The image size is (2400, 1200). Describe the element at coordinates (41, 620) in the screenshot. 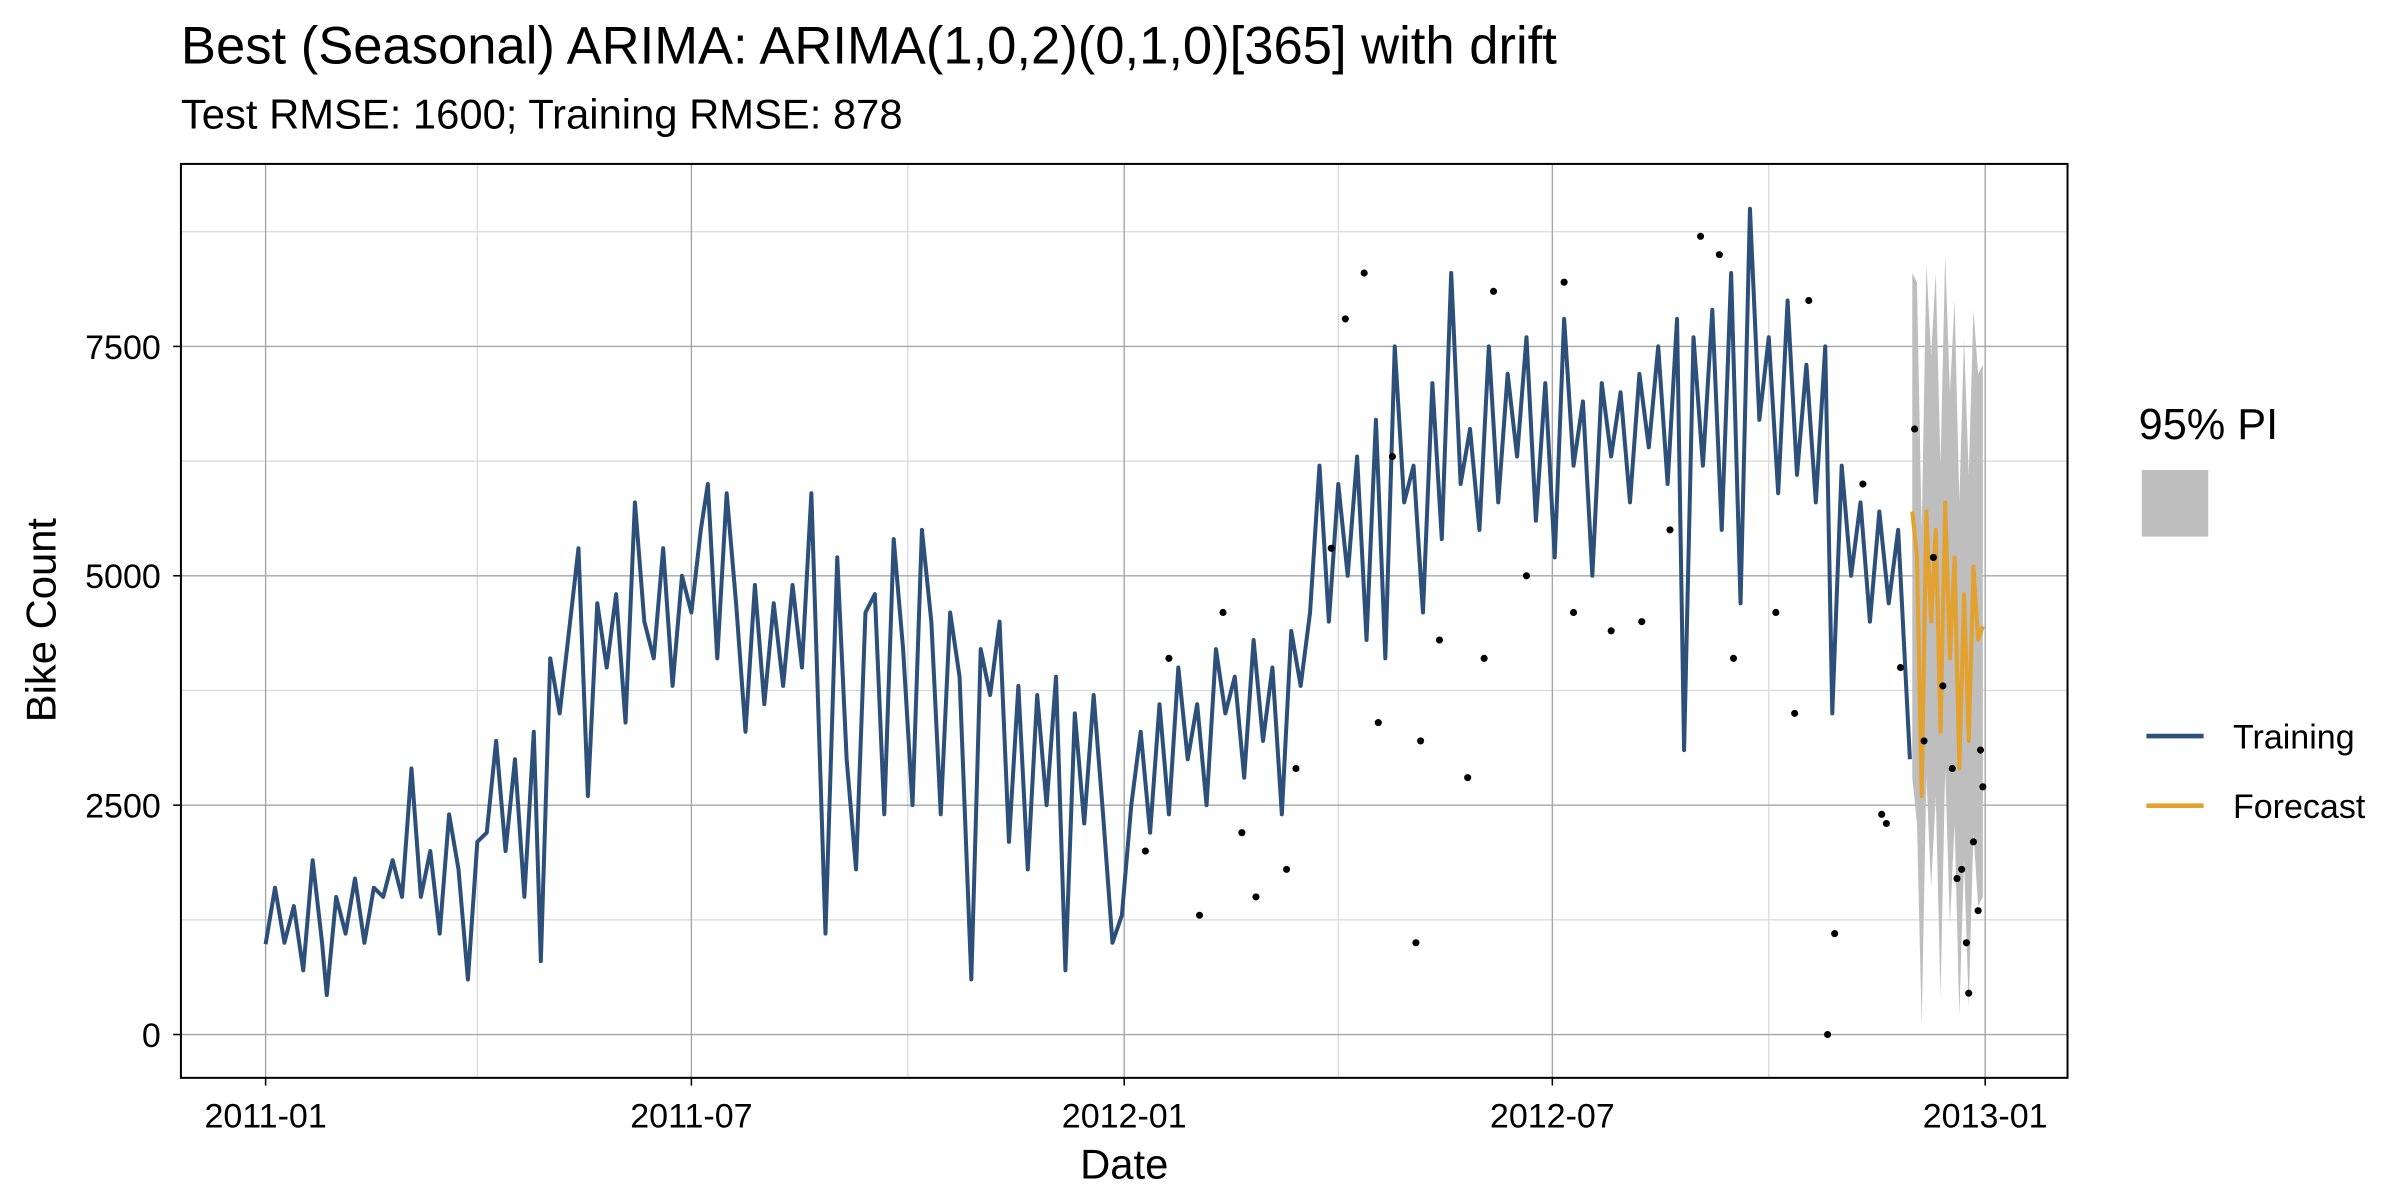

I see `y-axis-label: Bike Count` at that location.